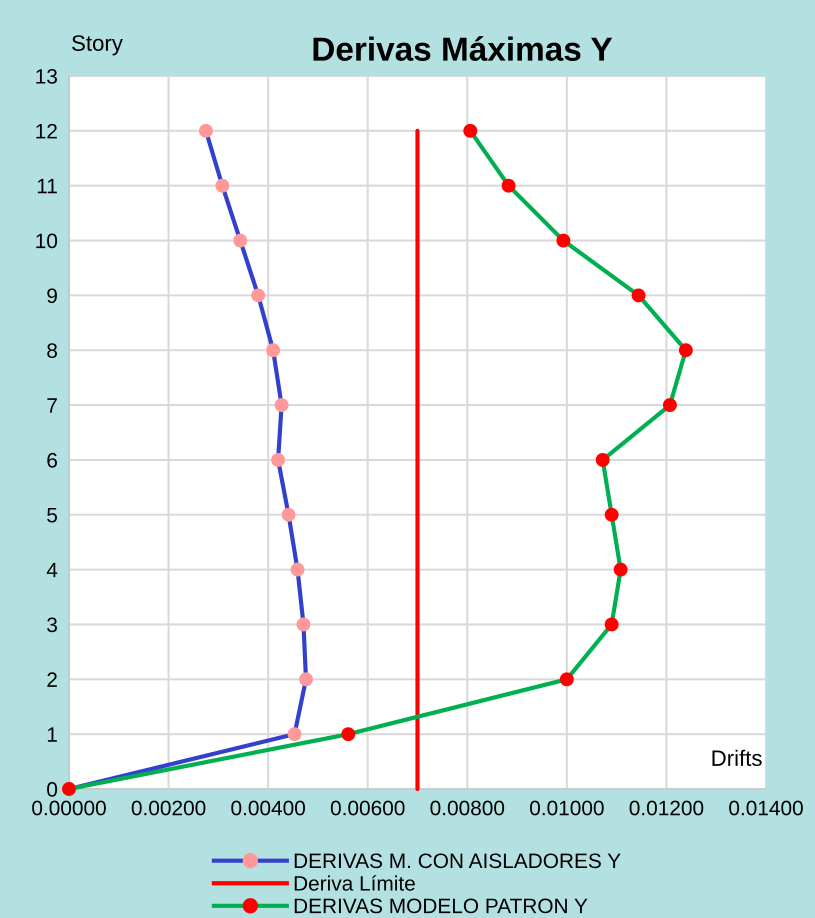  I want to click on y-tick-label: 6, so click(52, 460).